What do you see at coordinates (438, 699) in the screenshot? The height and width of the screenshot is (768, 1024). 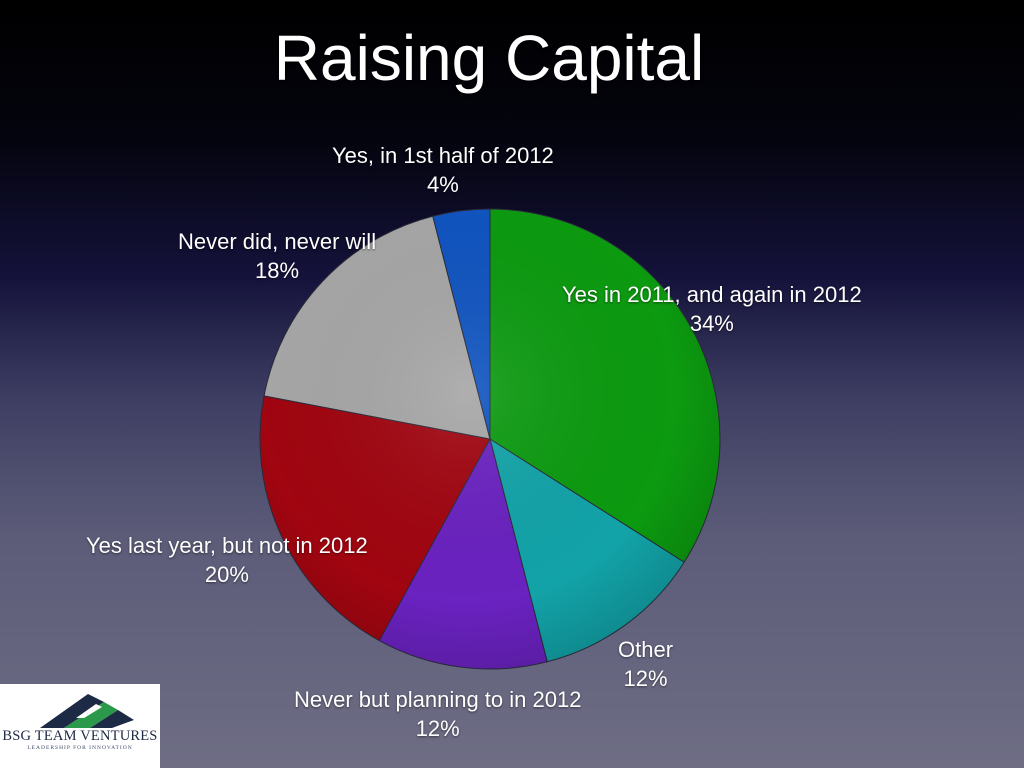 I see `slice-label-text: Never but planning to in 2012` at bounding box center [438, 699].